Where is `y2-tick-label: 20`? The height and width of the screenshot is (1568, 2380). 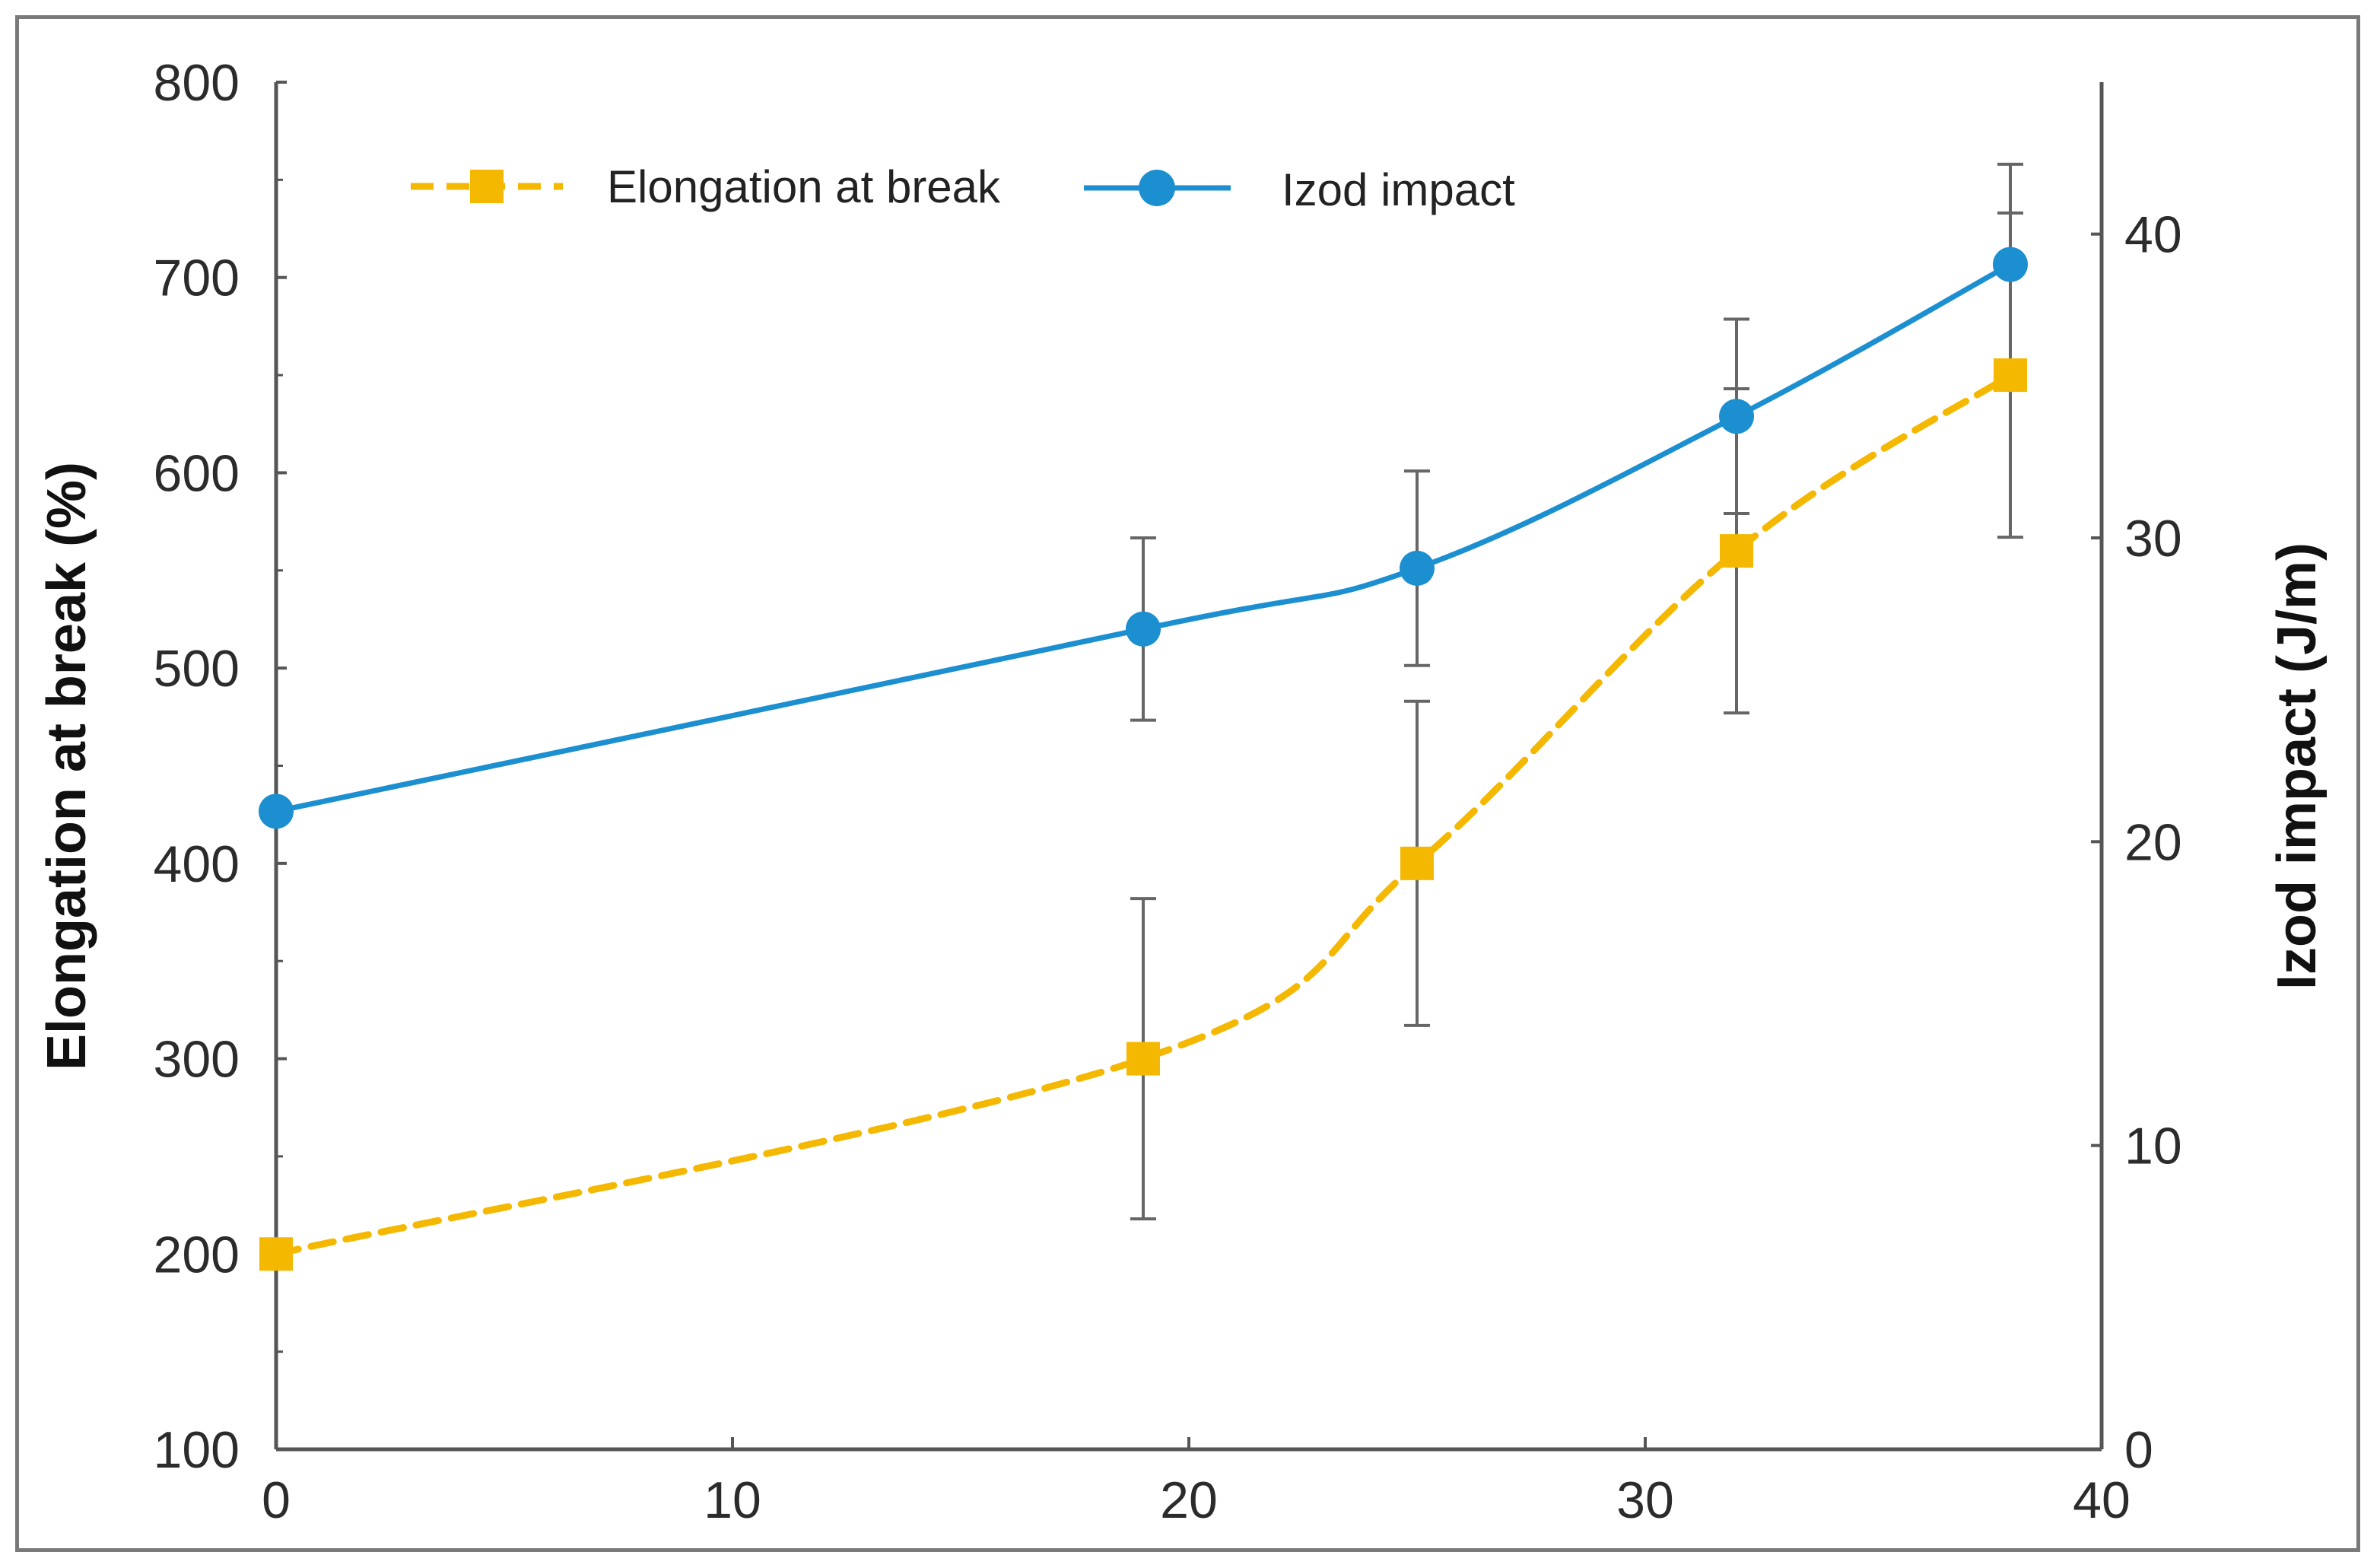 y2-tick-label: 20 is located at coordinates (2153, 842).